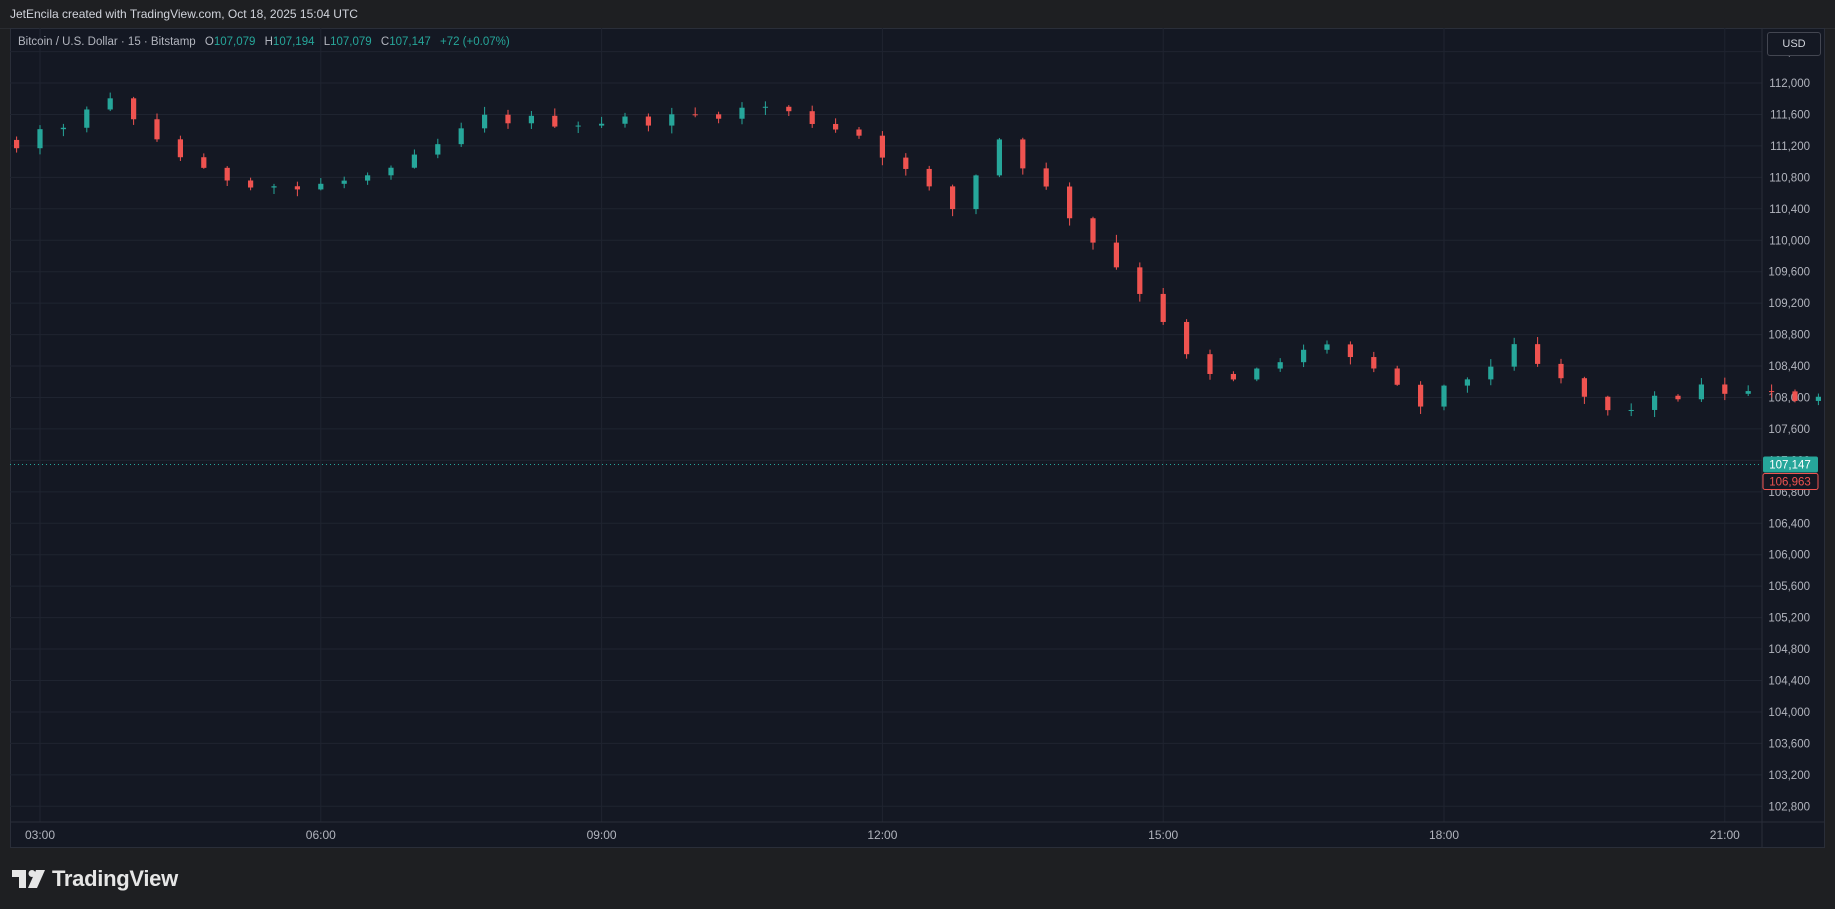 Image resolution: width=1835 pixels, height=909 pixels. Describe the element at coordinates (1789, 619) in the screenshot. I see `price-tick-label: 105,200` at that location.